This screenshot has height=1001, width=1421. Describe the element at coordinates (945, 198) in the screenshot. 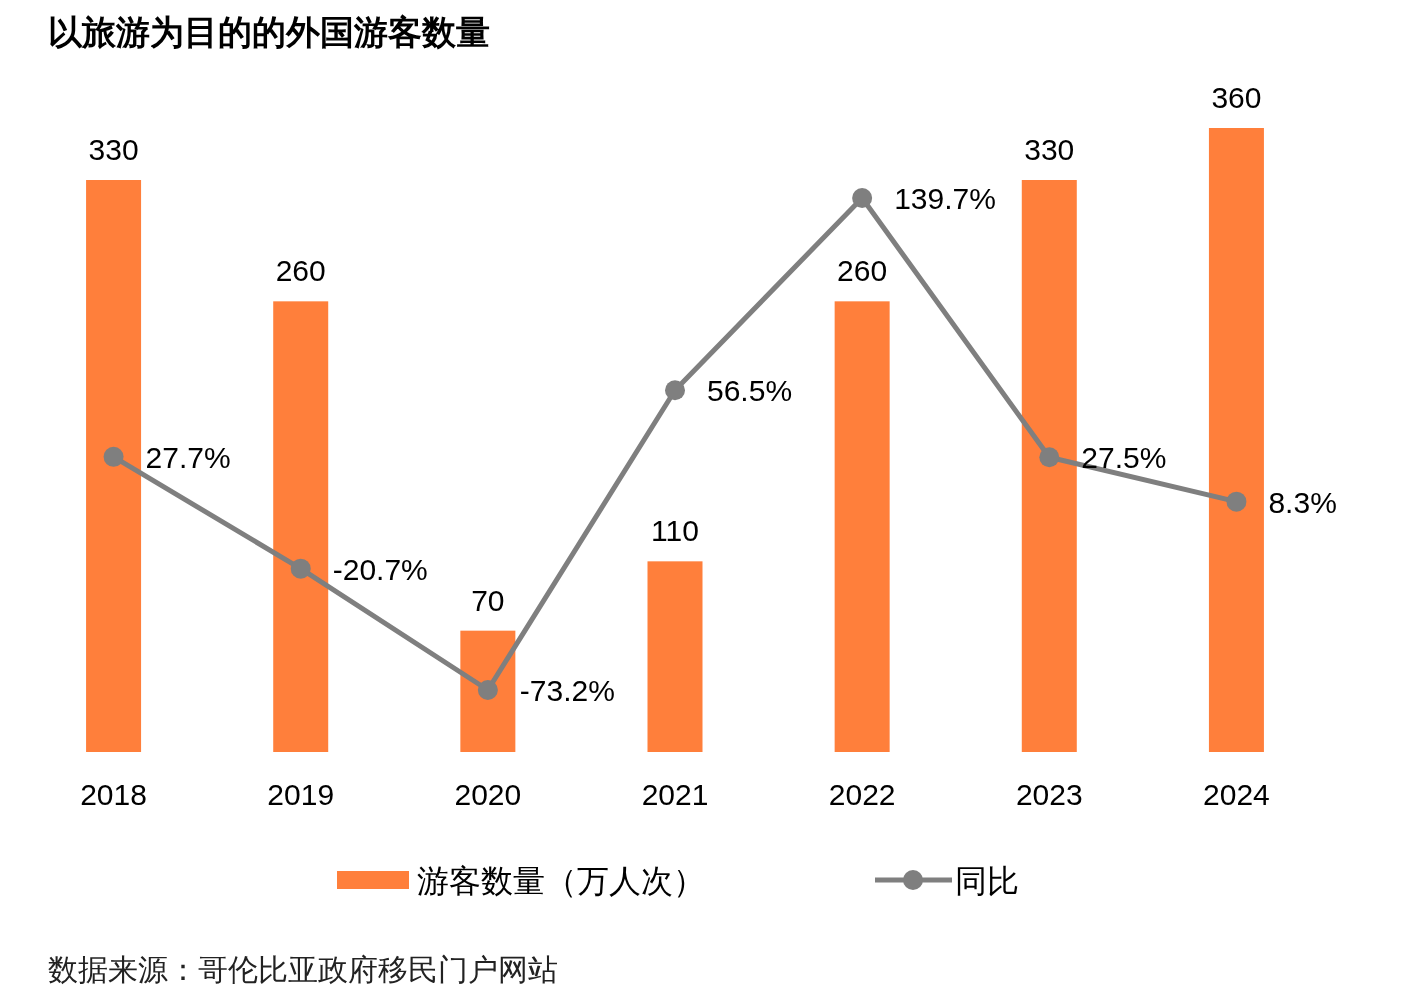

I see `data-label: 139.7%` at that location.